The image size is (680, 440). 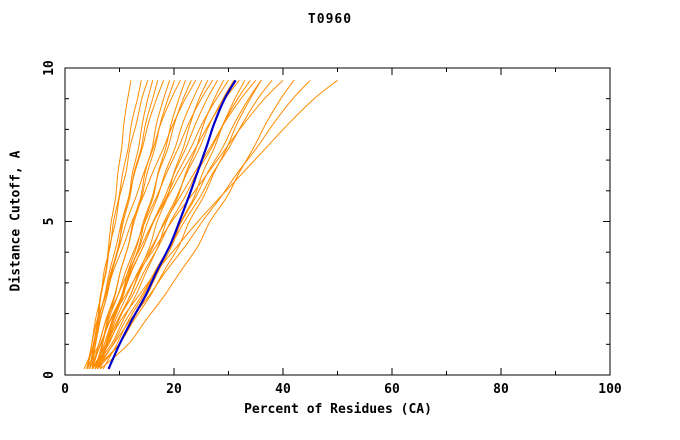 I want to click on y-tick-label: 0, so click(x=49, y=375).